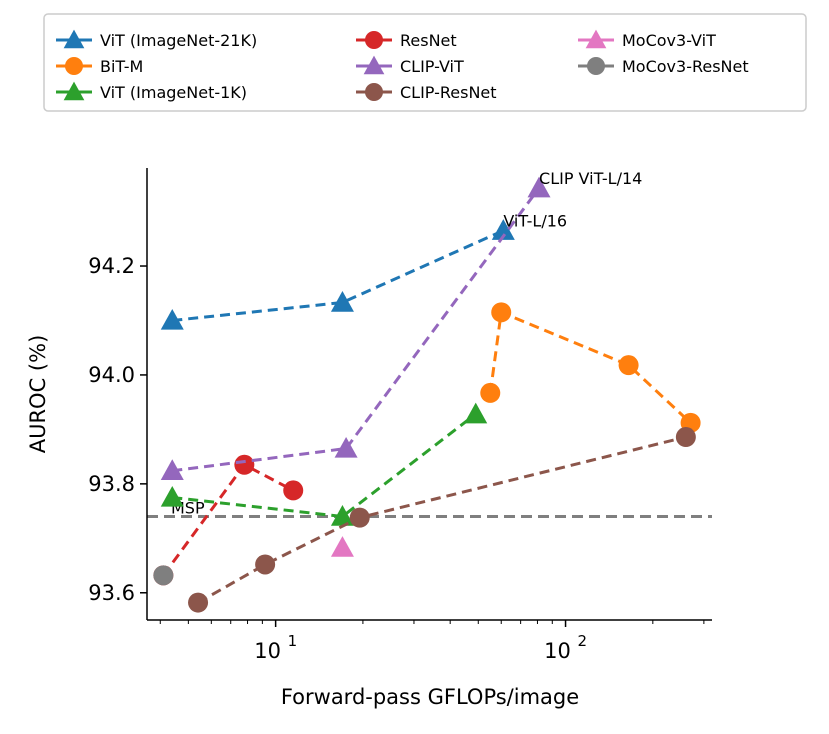  Describe the element at coordinates (583, 641) in the screenshot. I see `x-tick-exponent: 2` at that location.